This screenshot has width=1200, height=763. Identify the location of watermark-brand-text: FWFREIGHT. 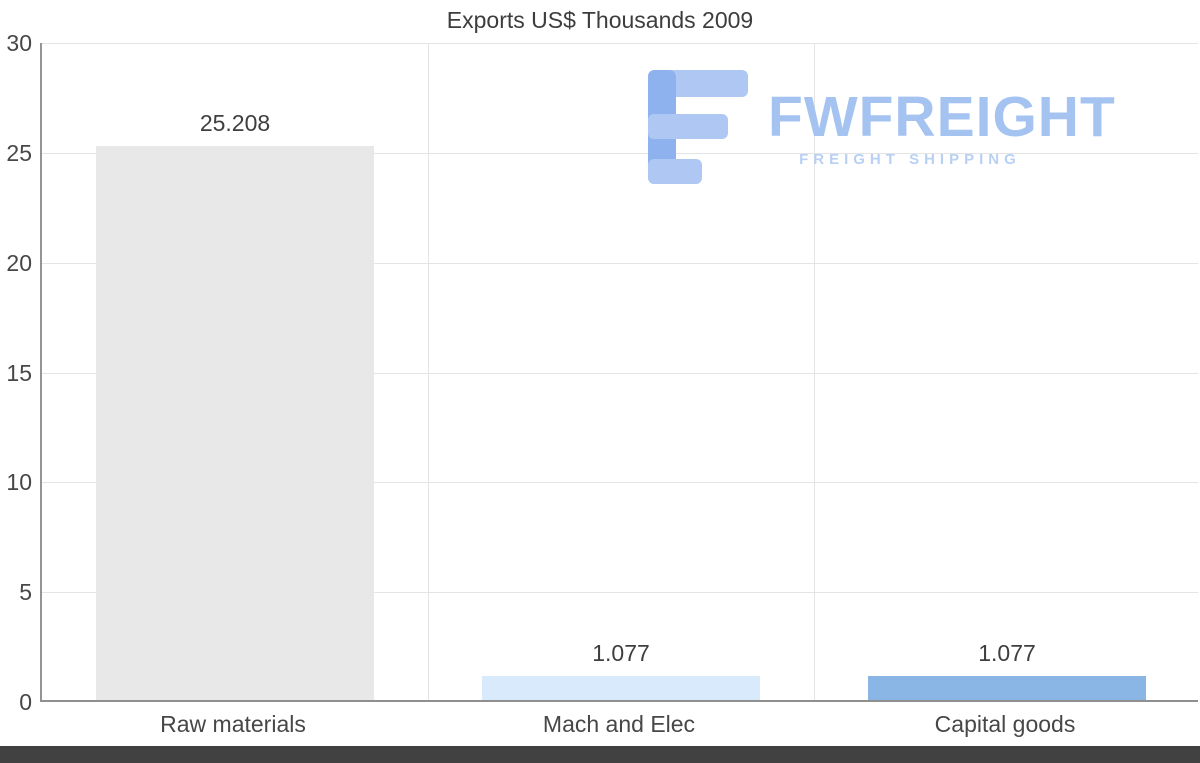
(942, 117).